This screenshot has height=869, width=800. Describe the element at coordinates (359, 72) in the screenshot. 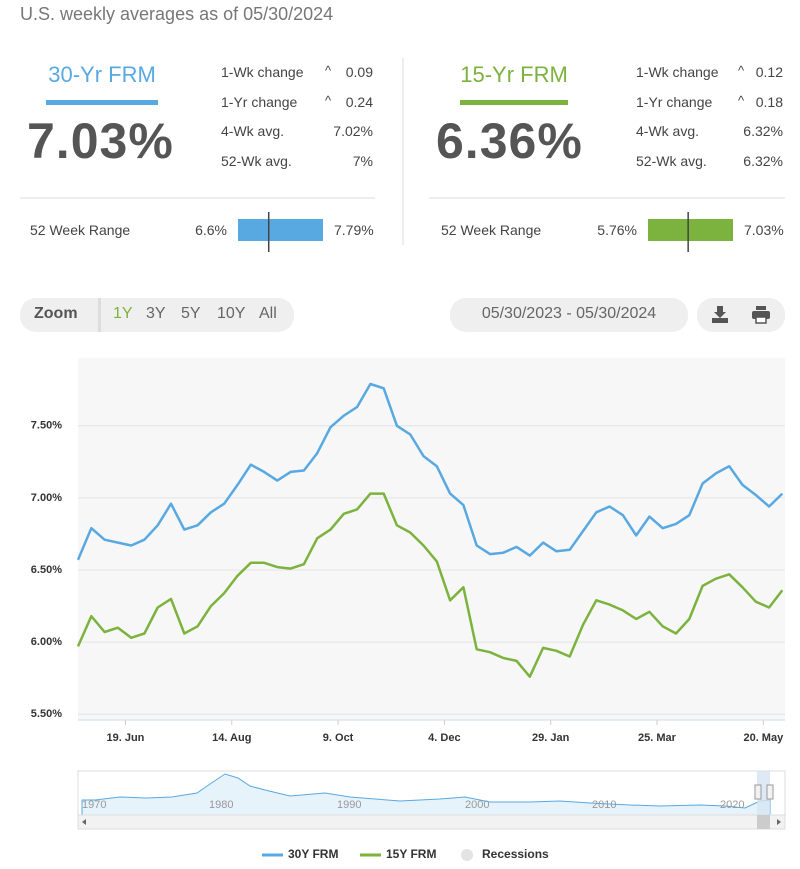

I see `stat-value: 0.09` at that location.